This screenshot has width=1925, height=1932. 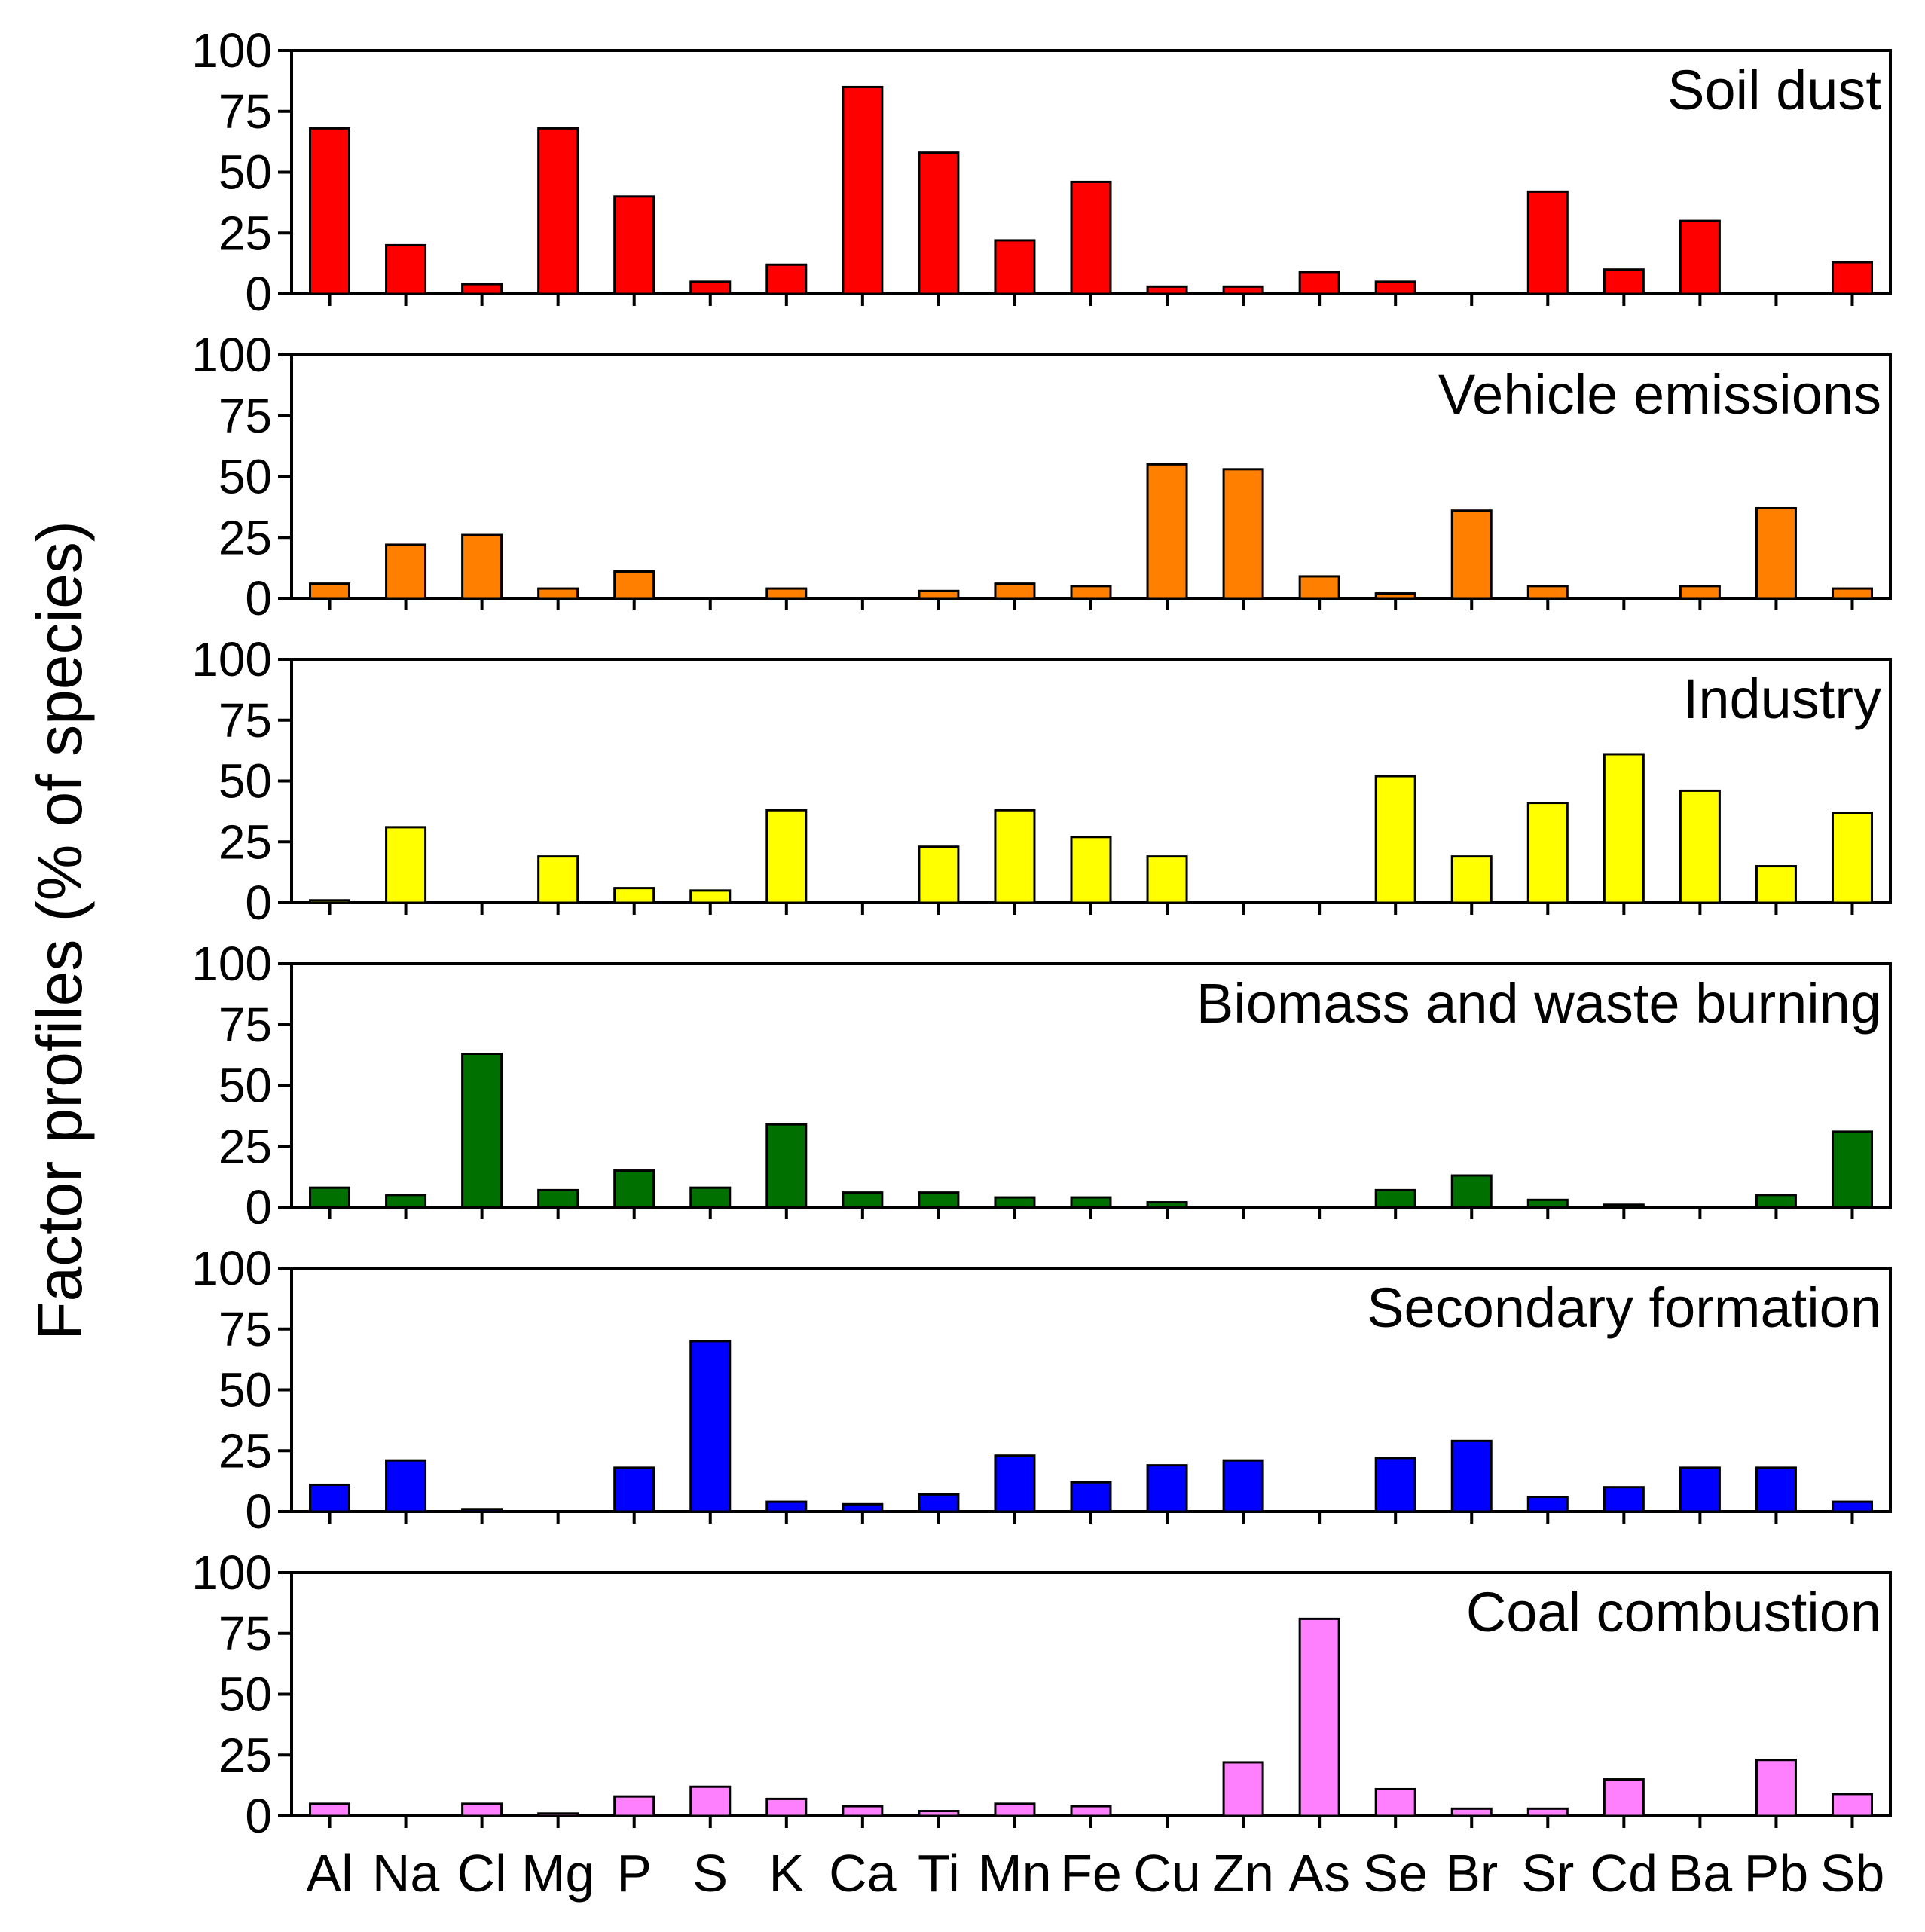 I want to click on x-category-label-s: S, so click(x=710, y=1873).